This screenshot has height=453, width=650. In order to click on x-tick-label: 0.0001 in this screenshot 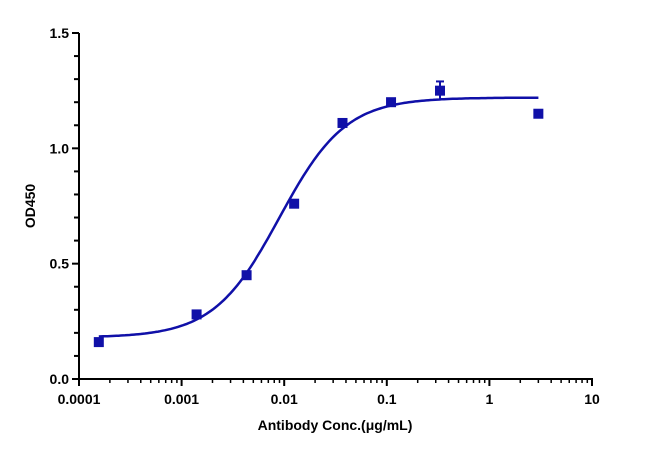, I will do `click(79, 399)`.